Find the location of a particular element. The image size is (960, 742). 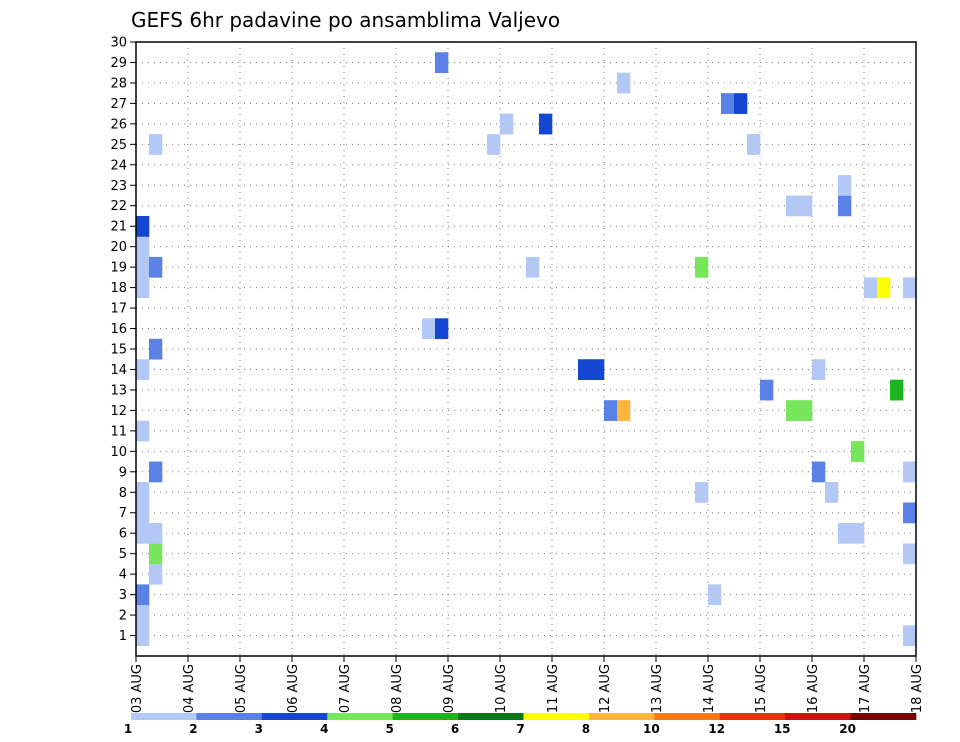

y-tick-label: 19 is located at coordinates (118, 268).